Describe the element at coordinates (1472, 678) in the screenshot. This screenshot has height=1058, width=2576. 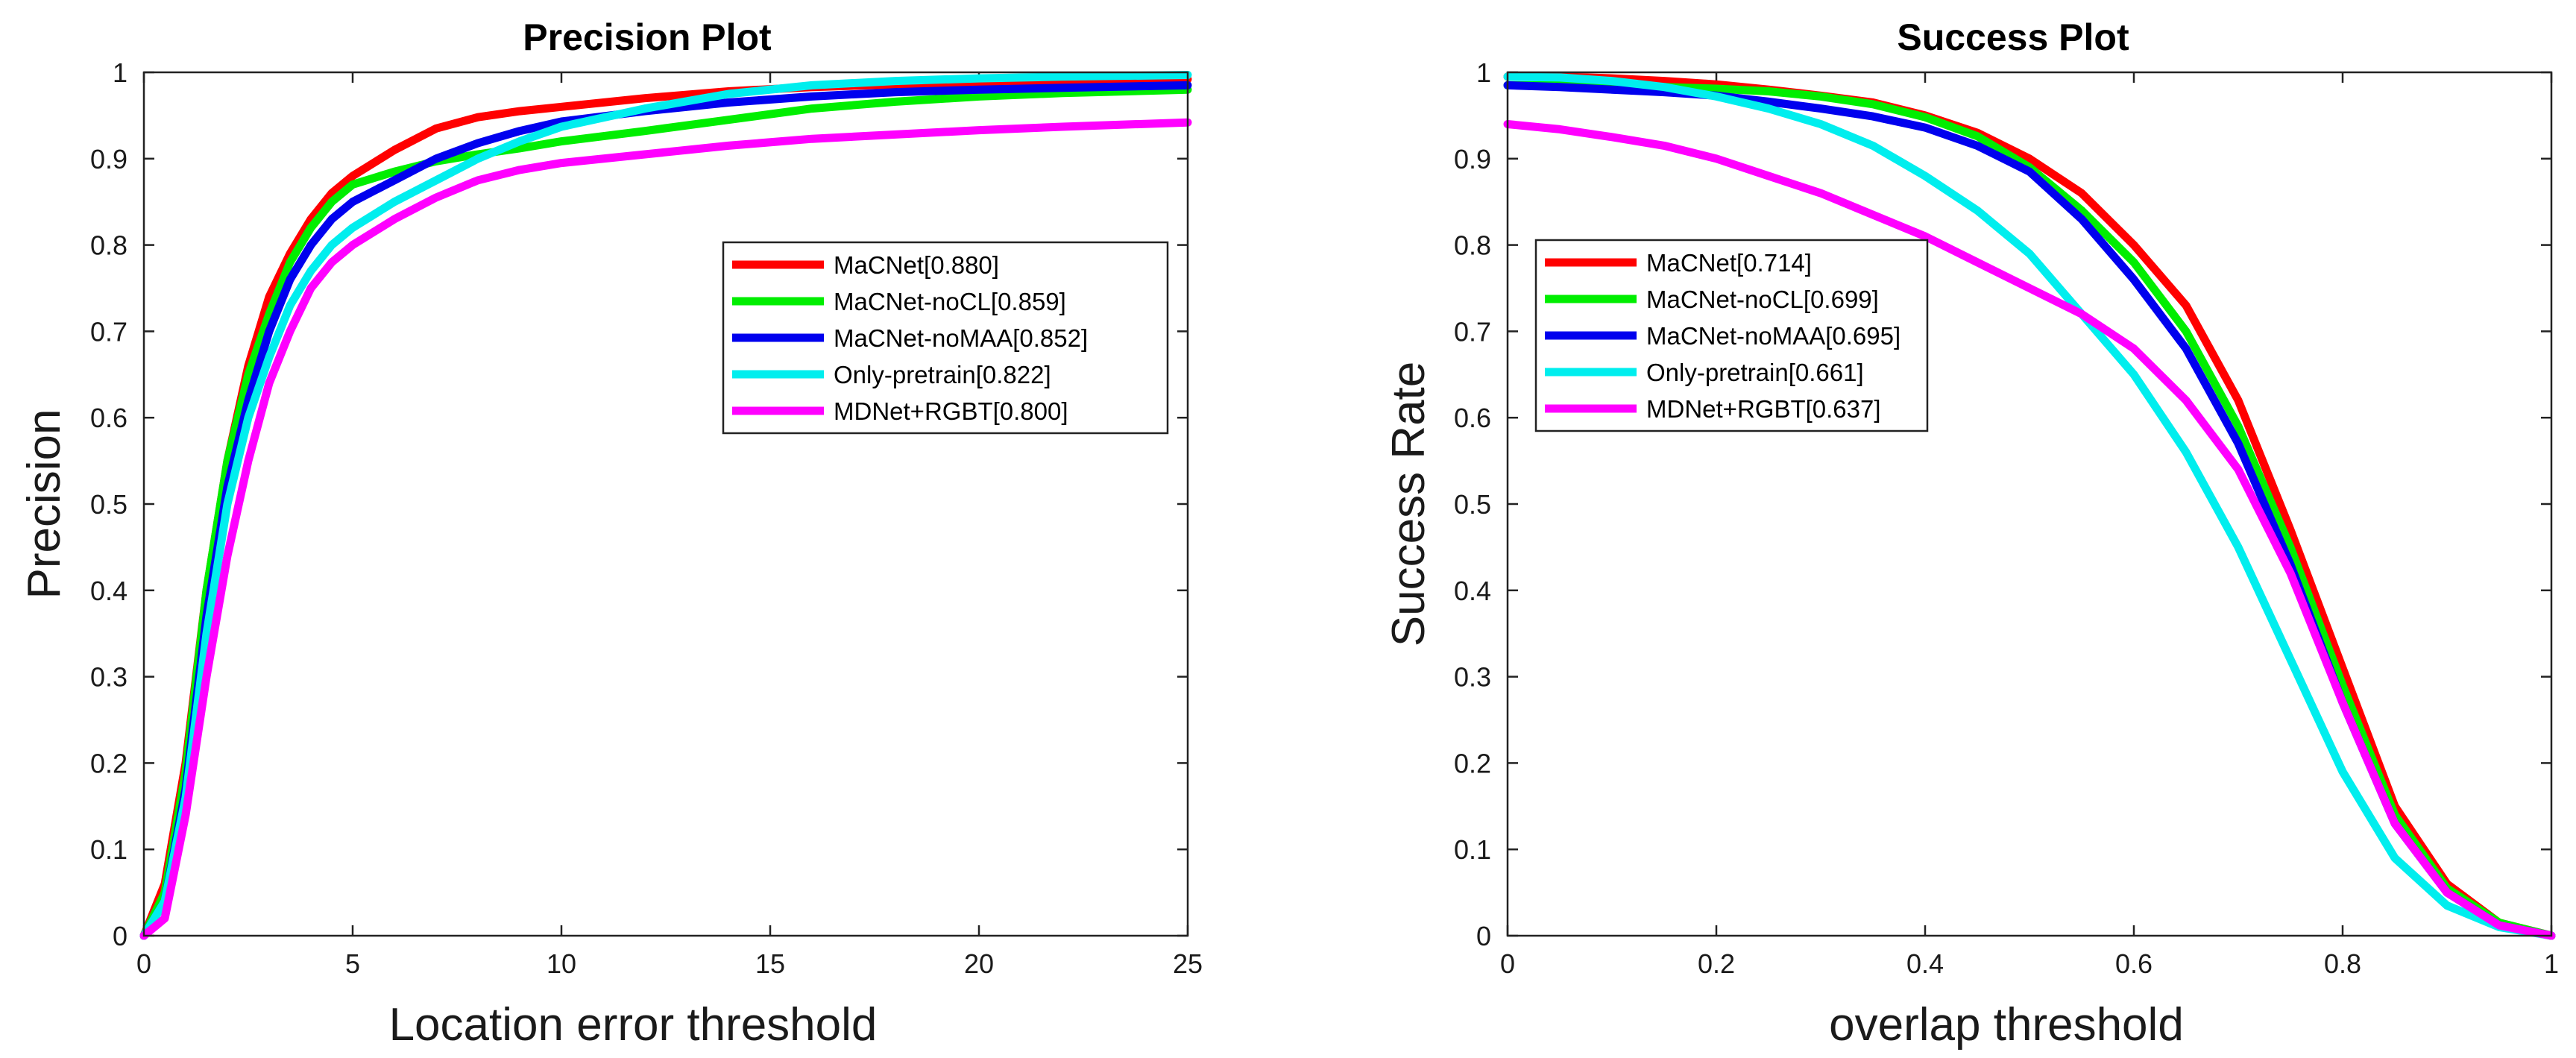
I see `success-y-tick-label: 0.3` at that location.